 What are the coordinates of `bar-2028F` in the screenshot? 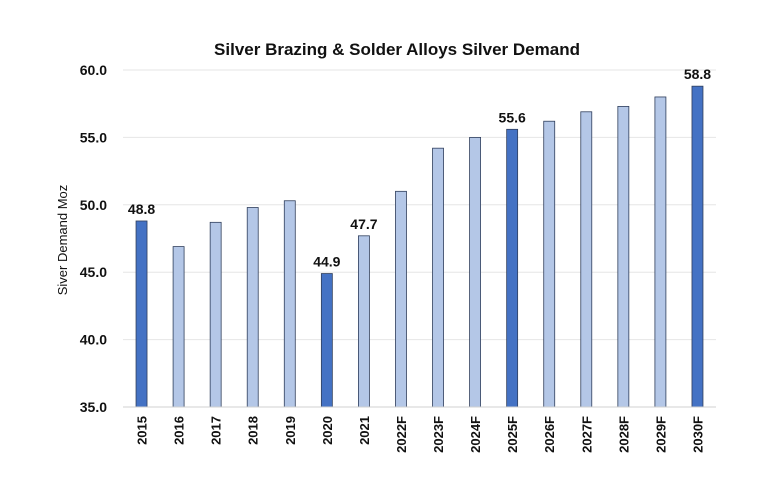 It's located at (623, 256).